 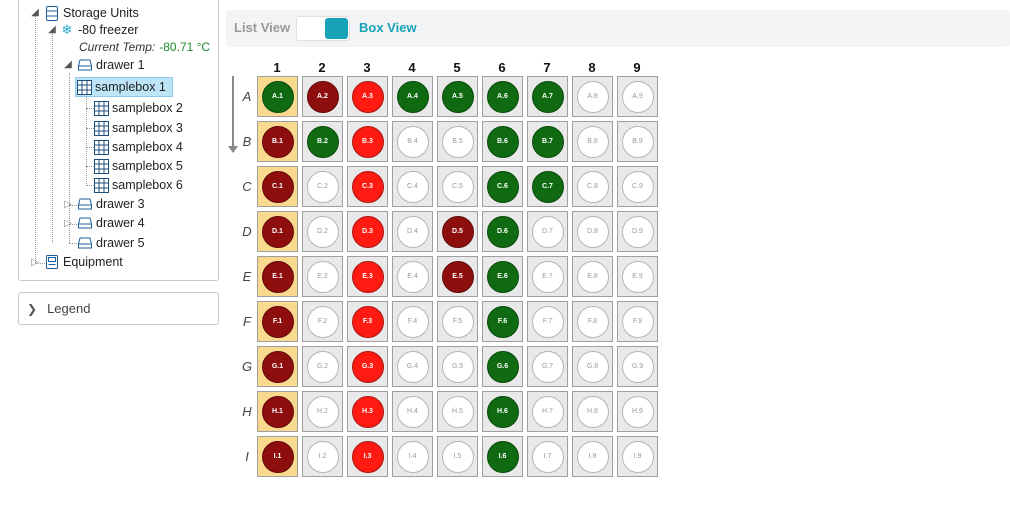 I want to click on grid-cell: F.5, so click(x=457, y=321).